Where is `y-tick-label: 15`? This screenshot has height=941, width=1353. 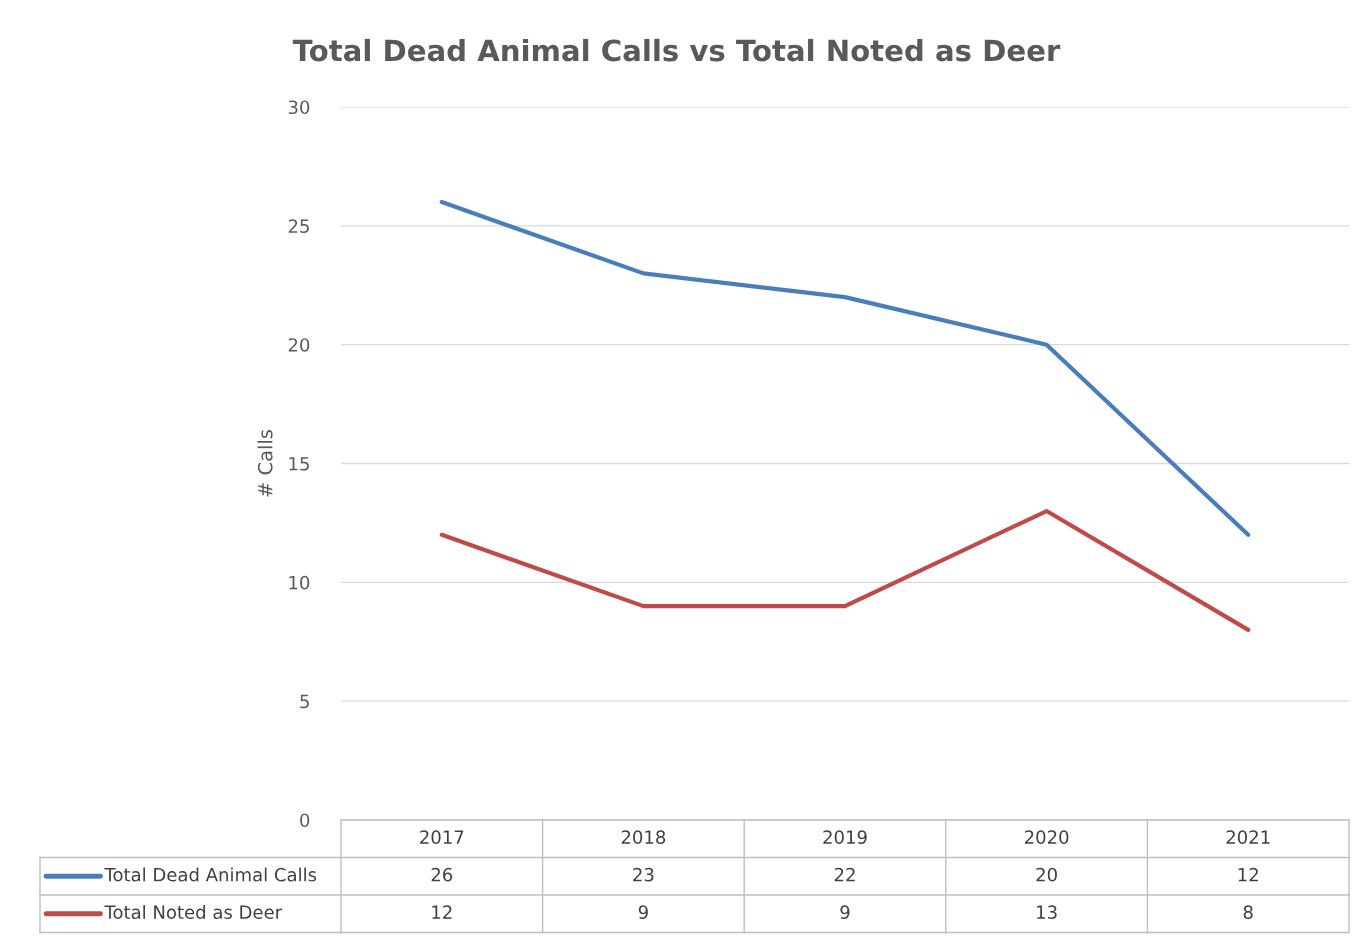
y-tick-label: 15 is located at coordinates (299, 464).